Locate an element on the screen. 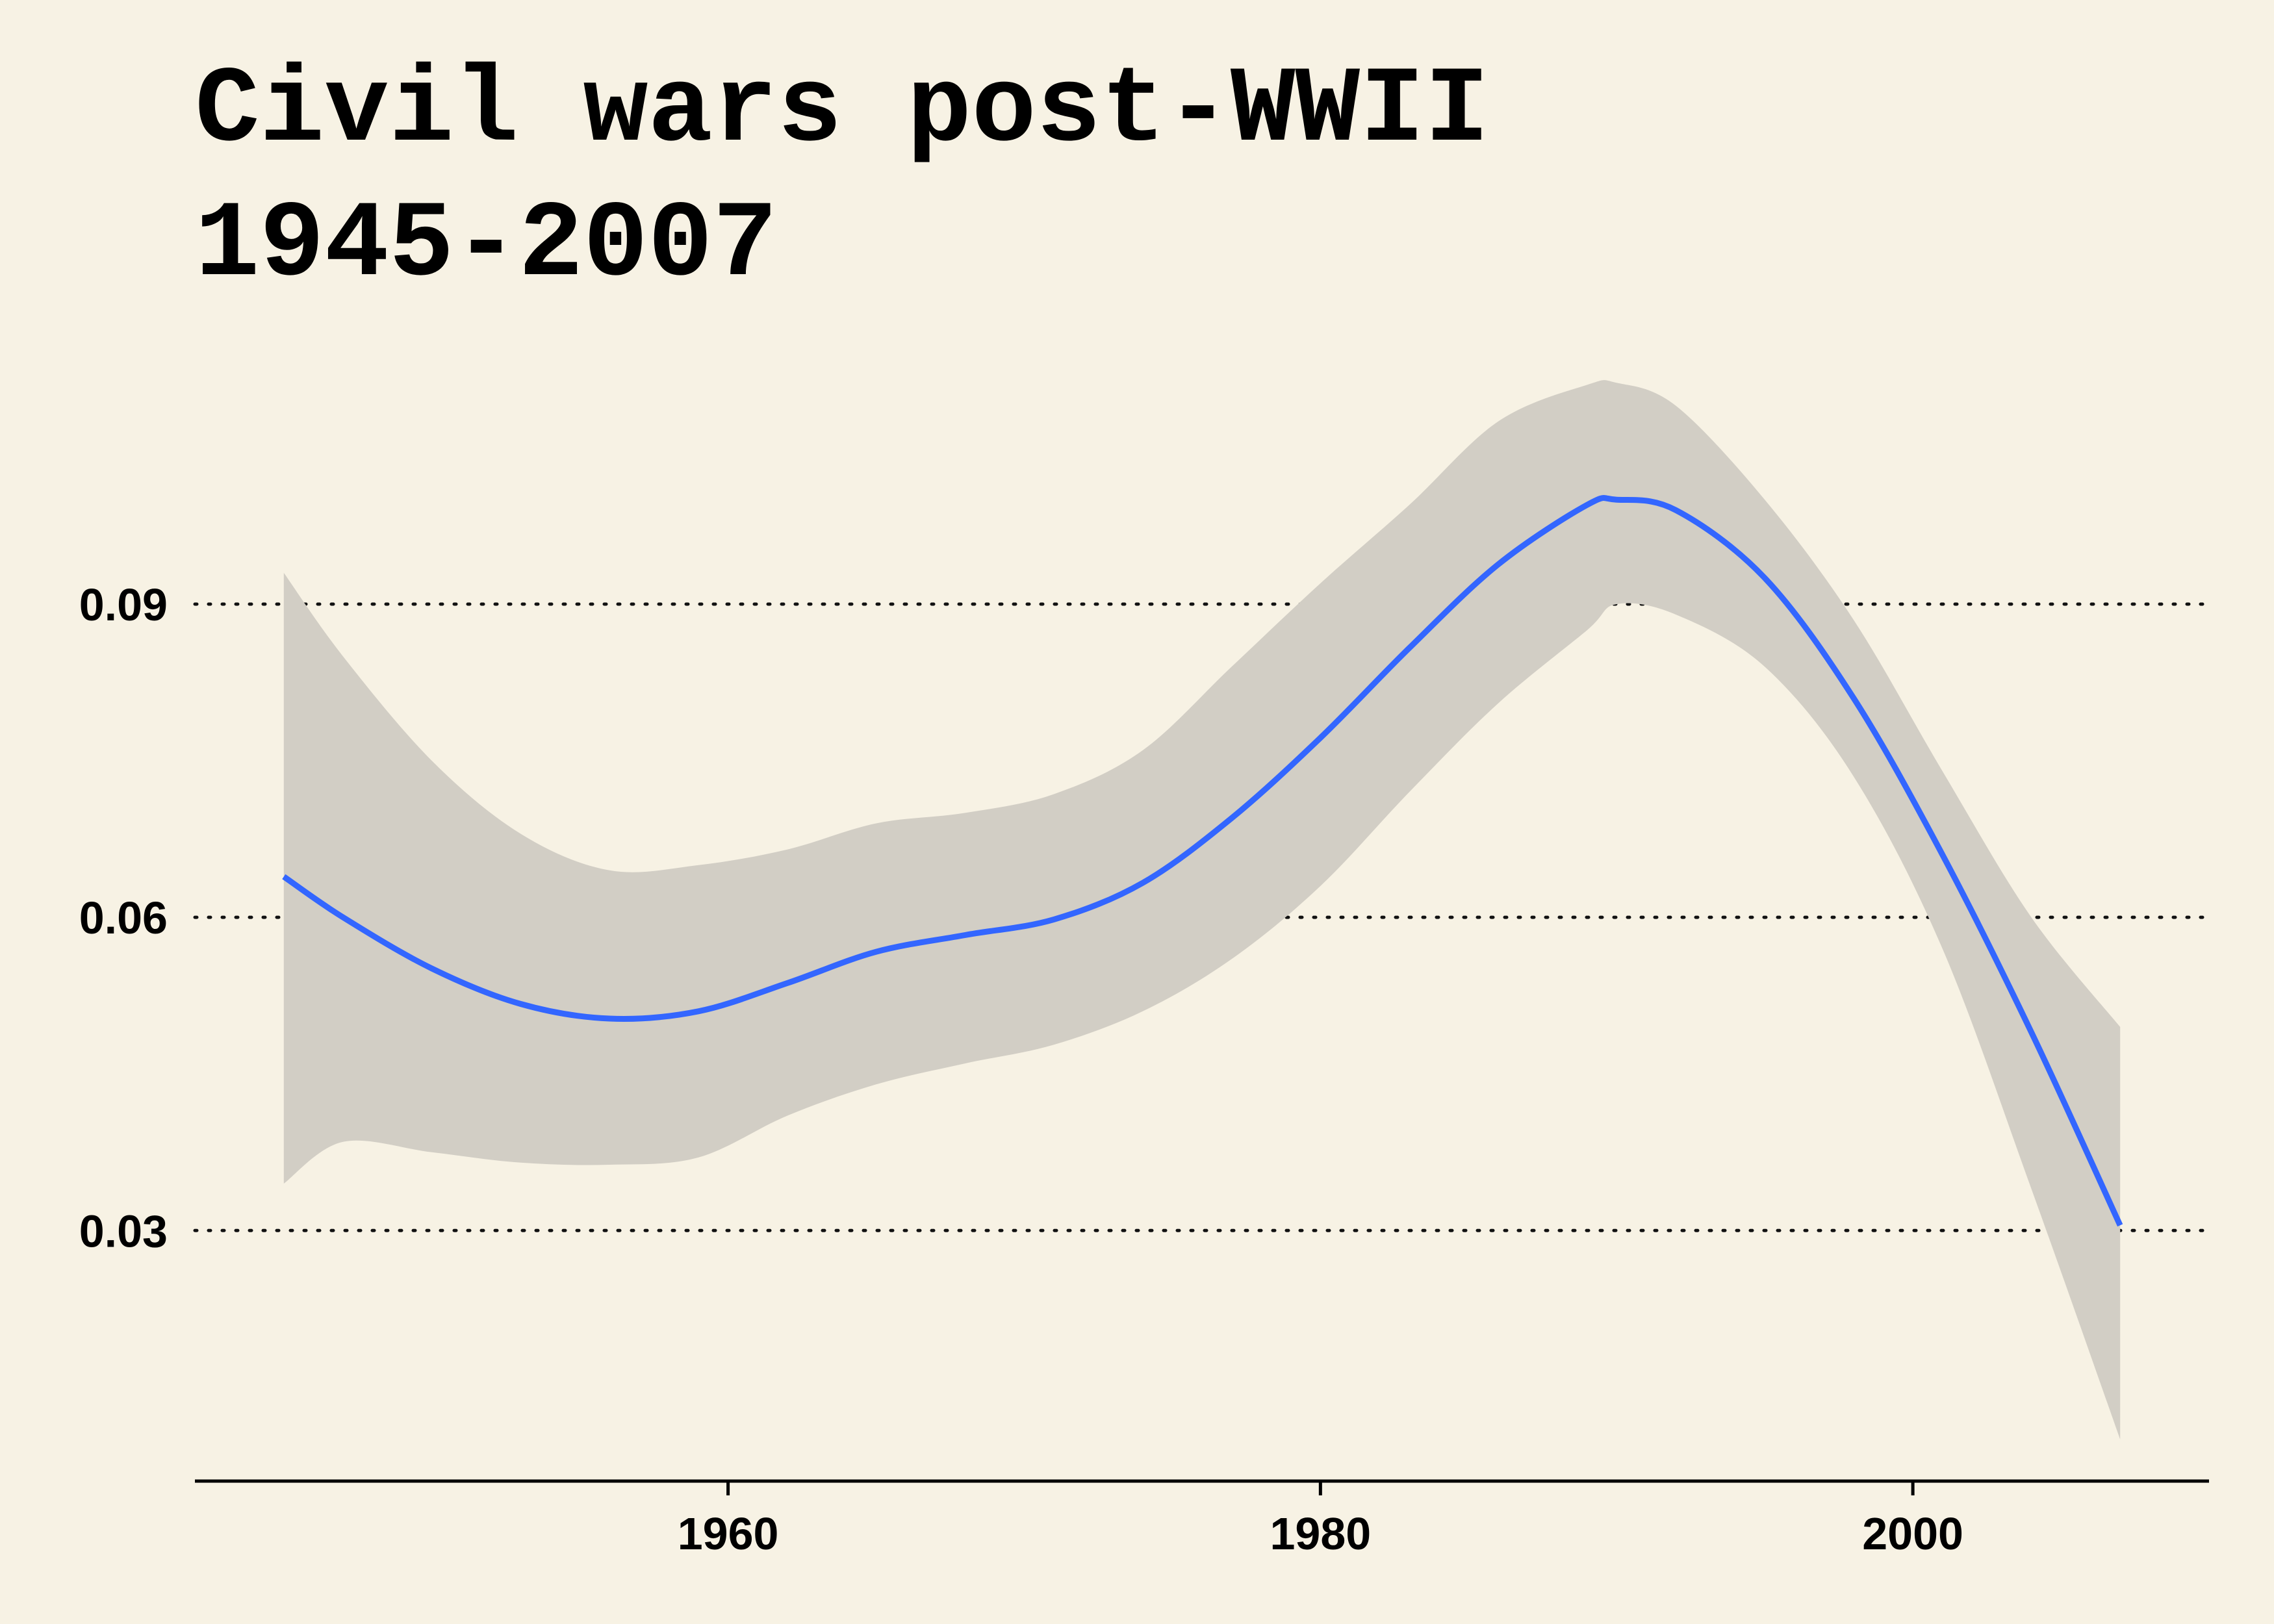 Image resolution: width=2274 pixels, height=1624 pixels. y-tick-label: 0.09 is located at coordinates (123, 604).